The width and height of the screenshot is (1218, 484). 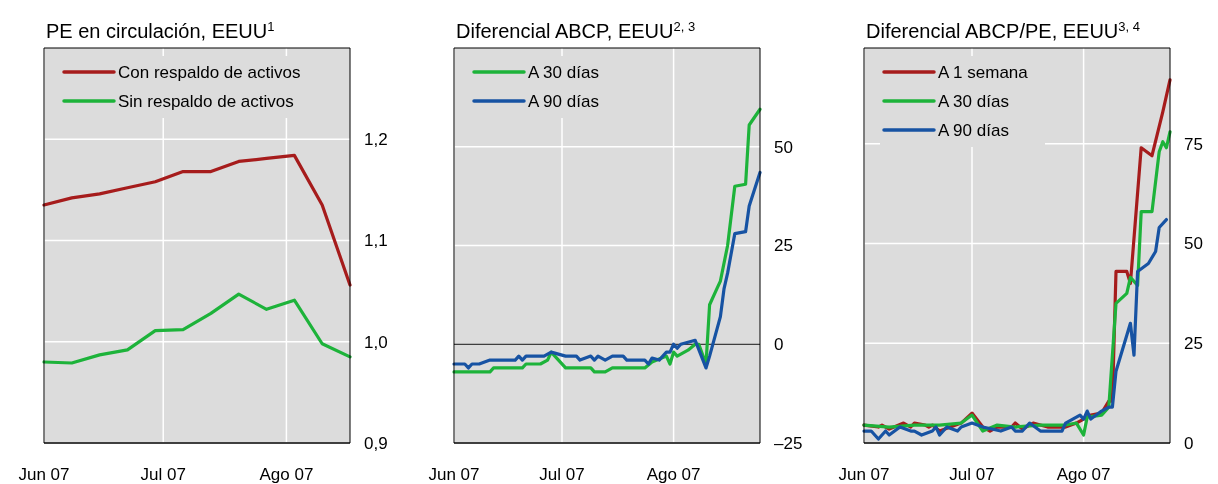 I want to click on y-tick-label: 1,2, so click(x=376, y=140).